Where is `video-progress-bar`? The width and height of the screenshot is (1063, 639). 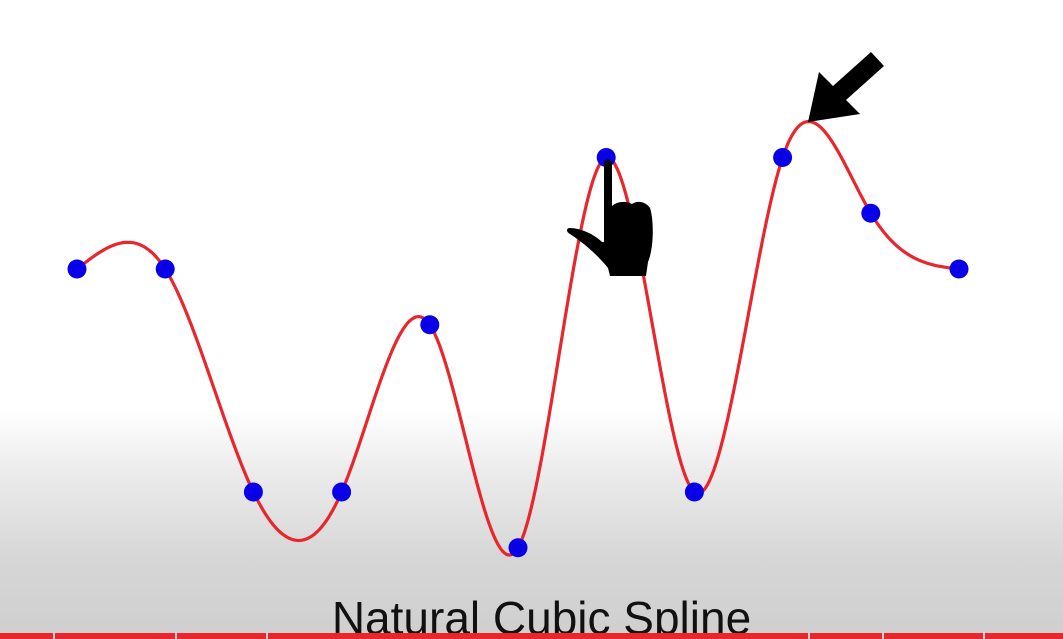 video-progress-bar is located at coordinates (531, 636).